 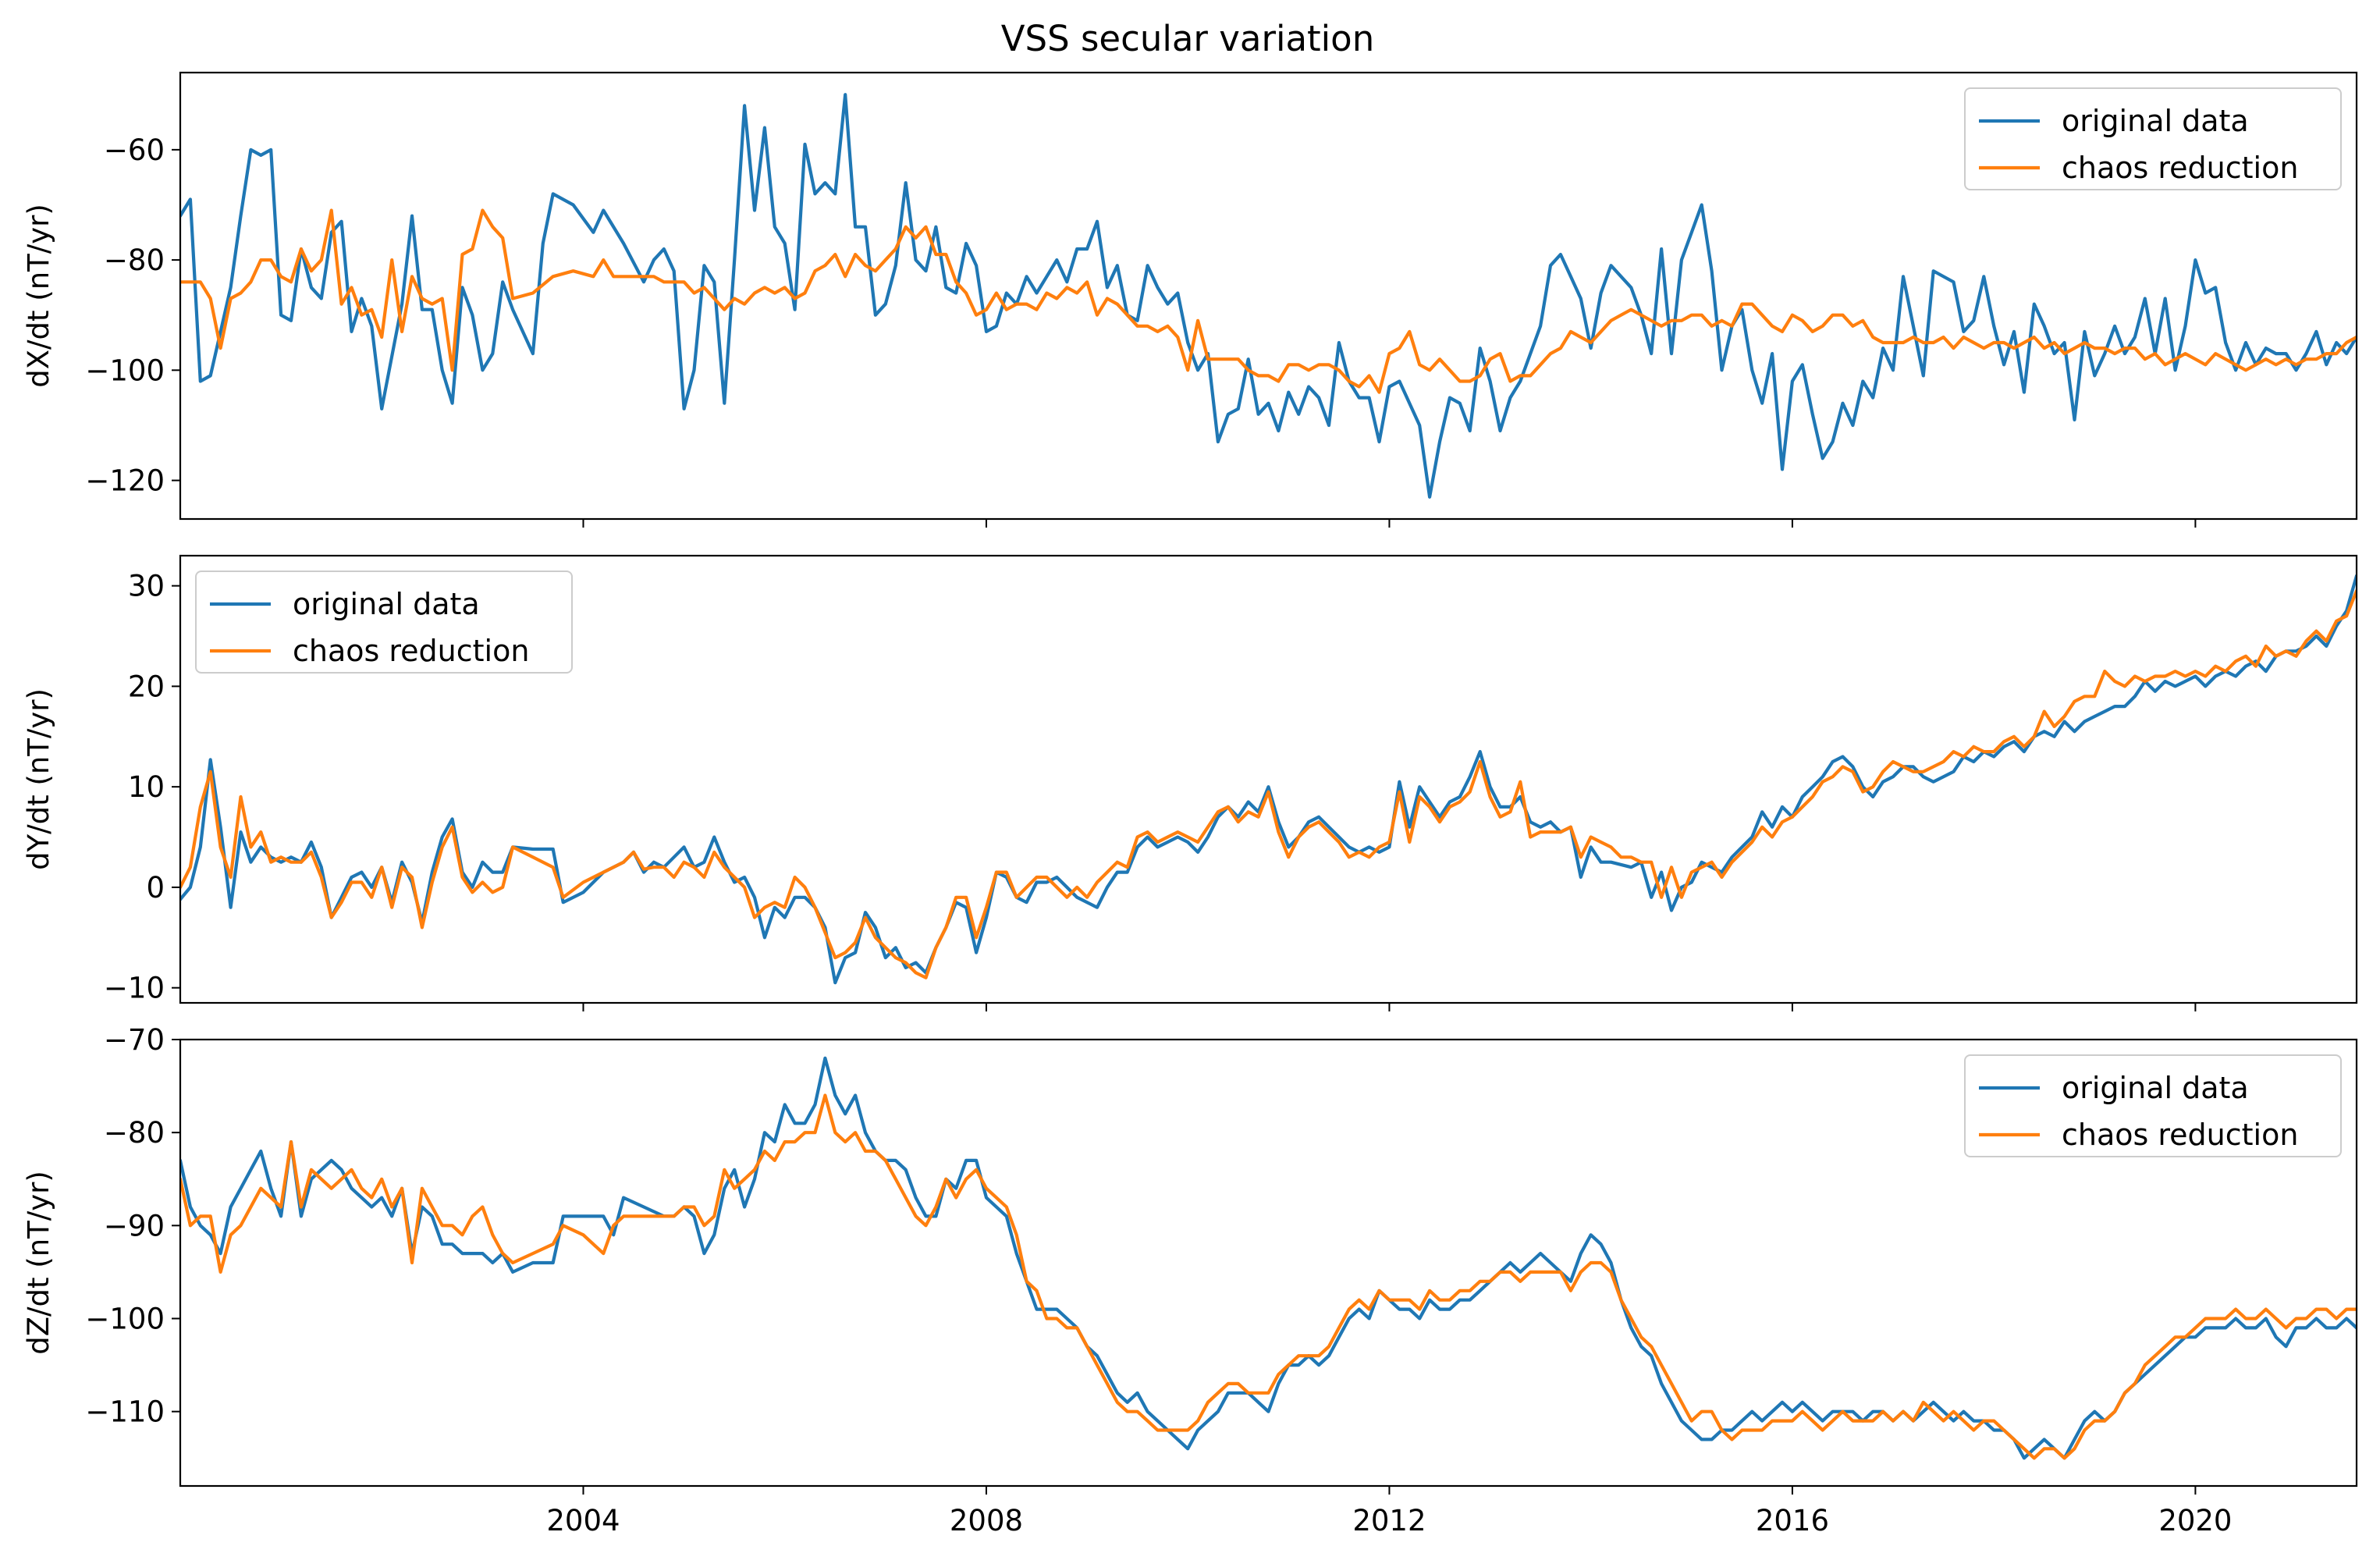 What do you see at coordinates (583, 1520) in the screenshot?
I see `x-tick-label: 2004` at bounding box center [583, 1520].